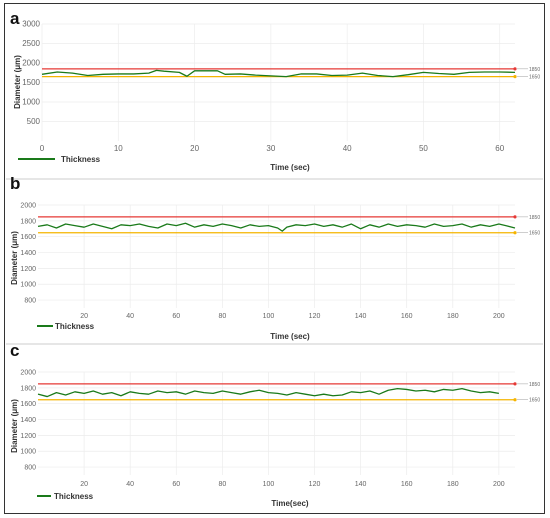  What do you see at coordinates (118, 148) in the screenshot?
I see `x-tick-label: 10` at bounding box center [118, 148].